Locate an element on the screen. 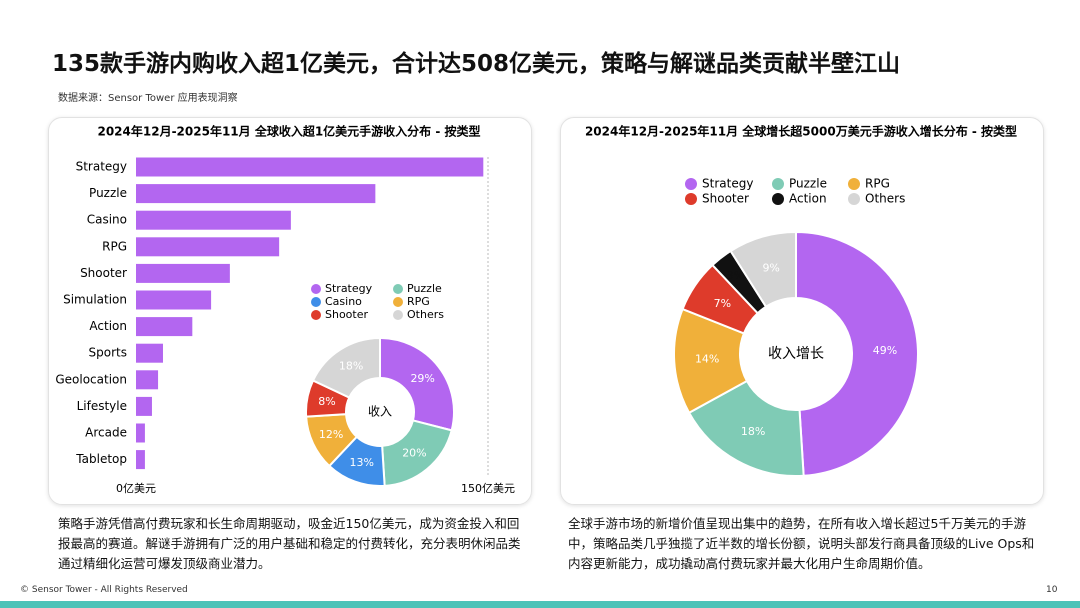 The height and width of the screenshot is (608, 1080). data-label: 13% is located at coordinates (361, 462).